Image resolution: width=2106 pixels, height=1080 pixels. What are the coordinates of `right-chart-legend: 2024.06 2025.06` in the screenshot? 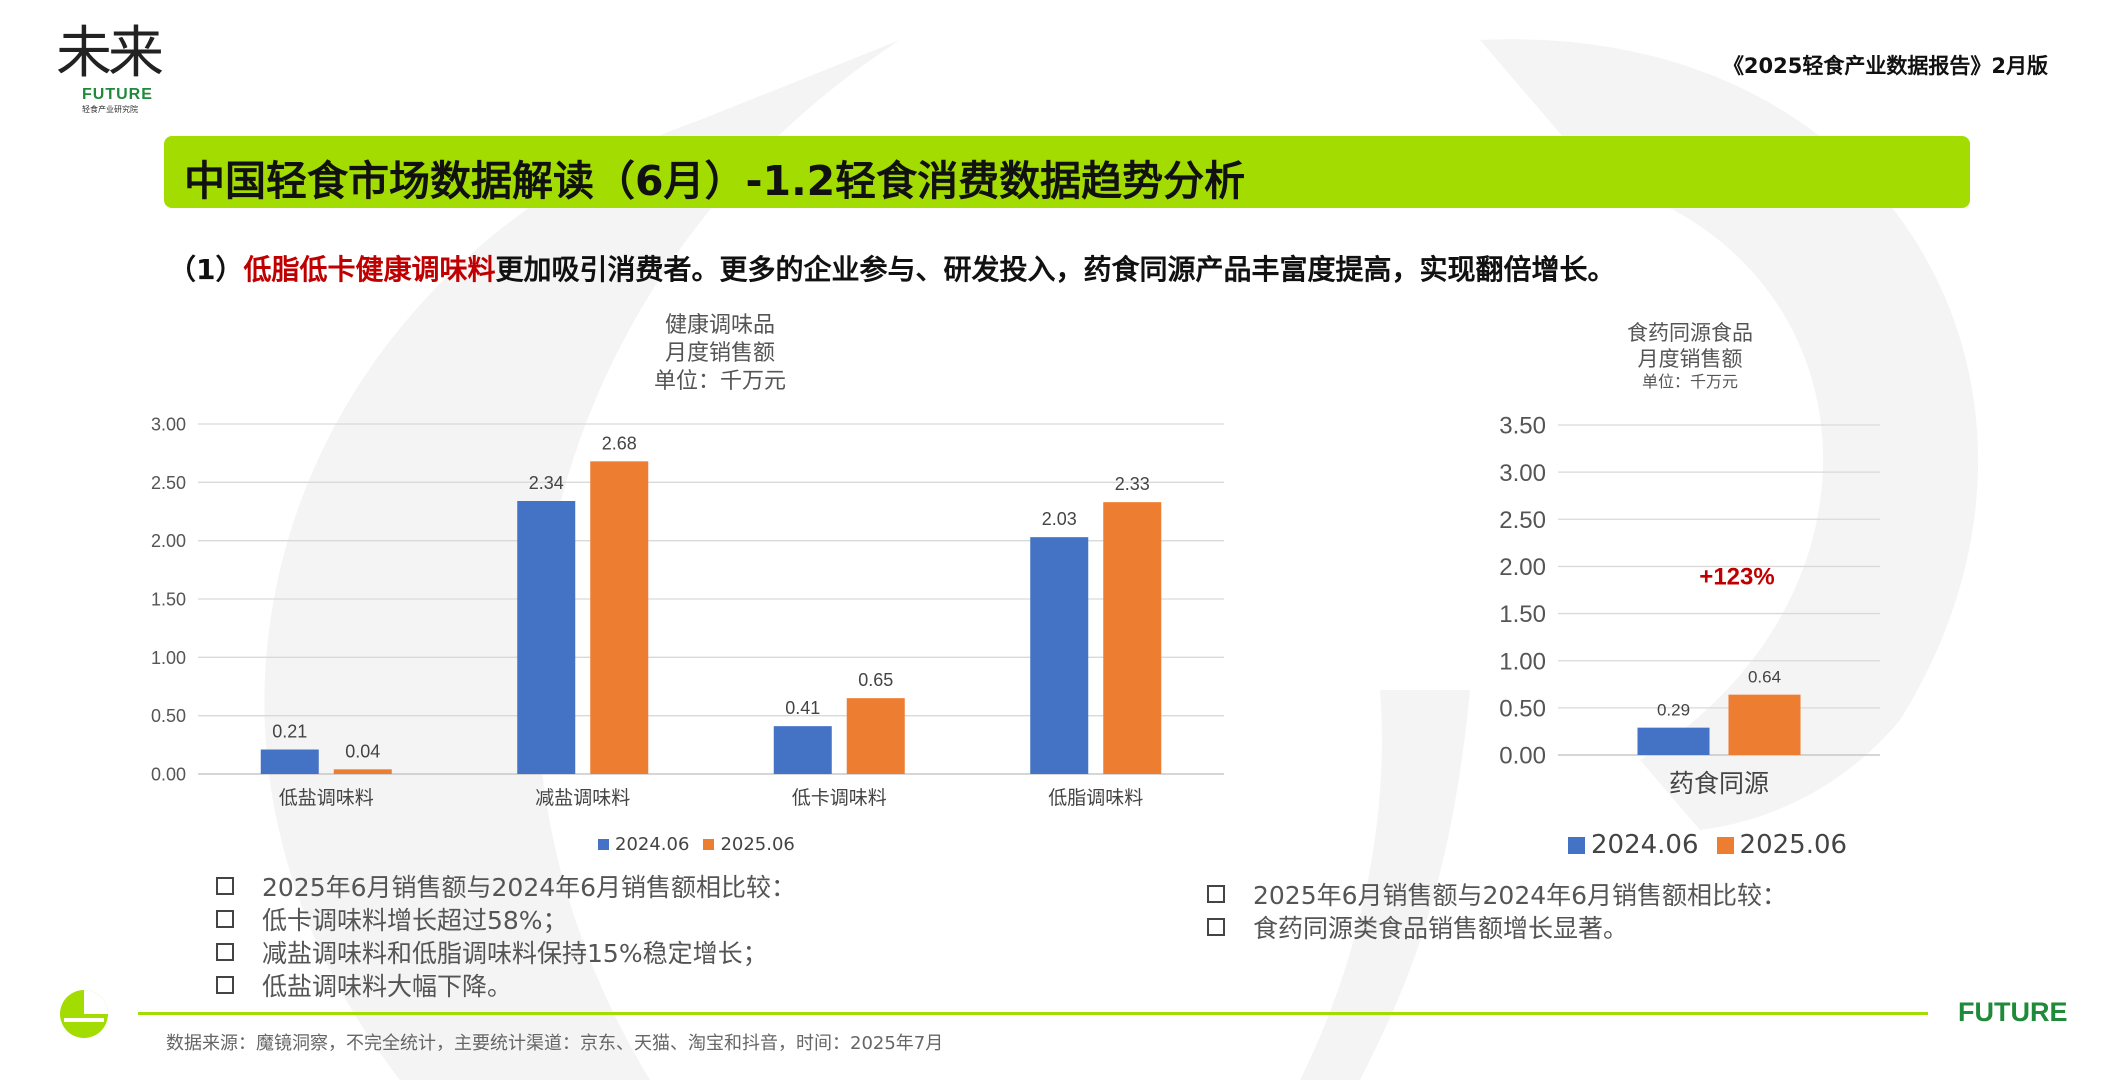 It's located at (1707, 845).